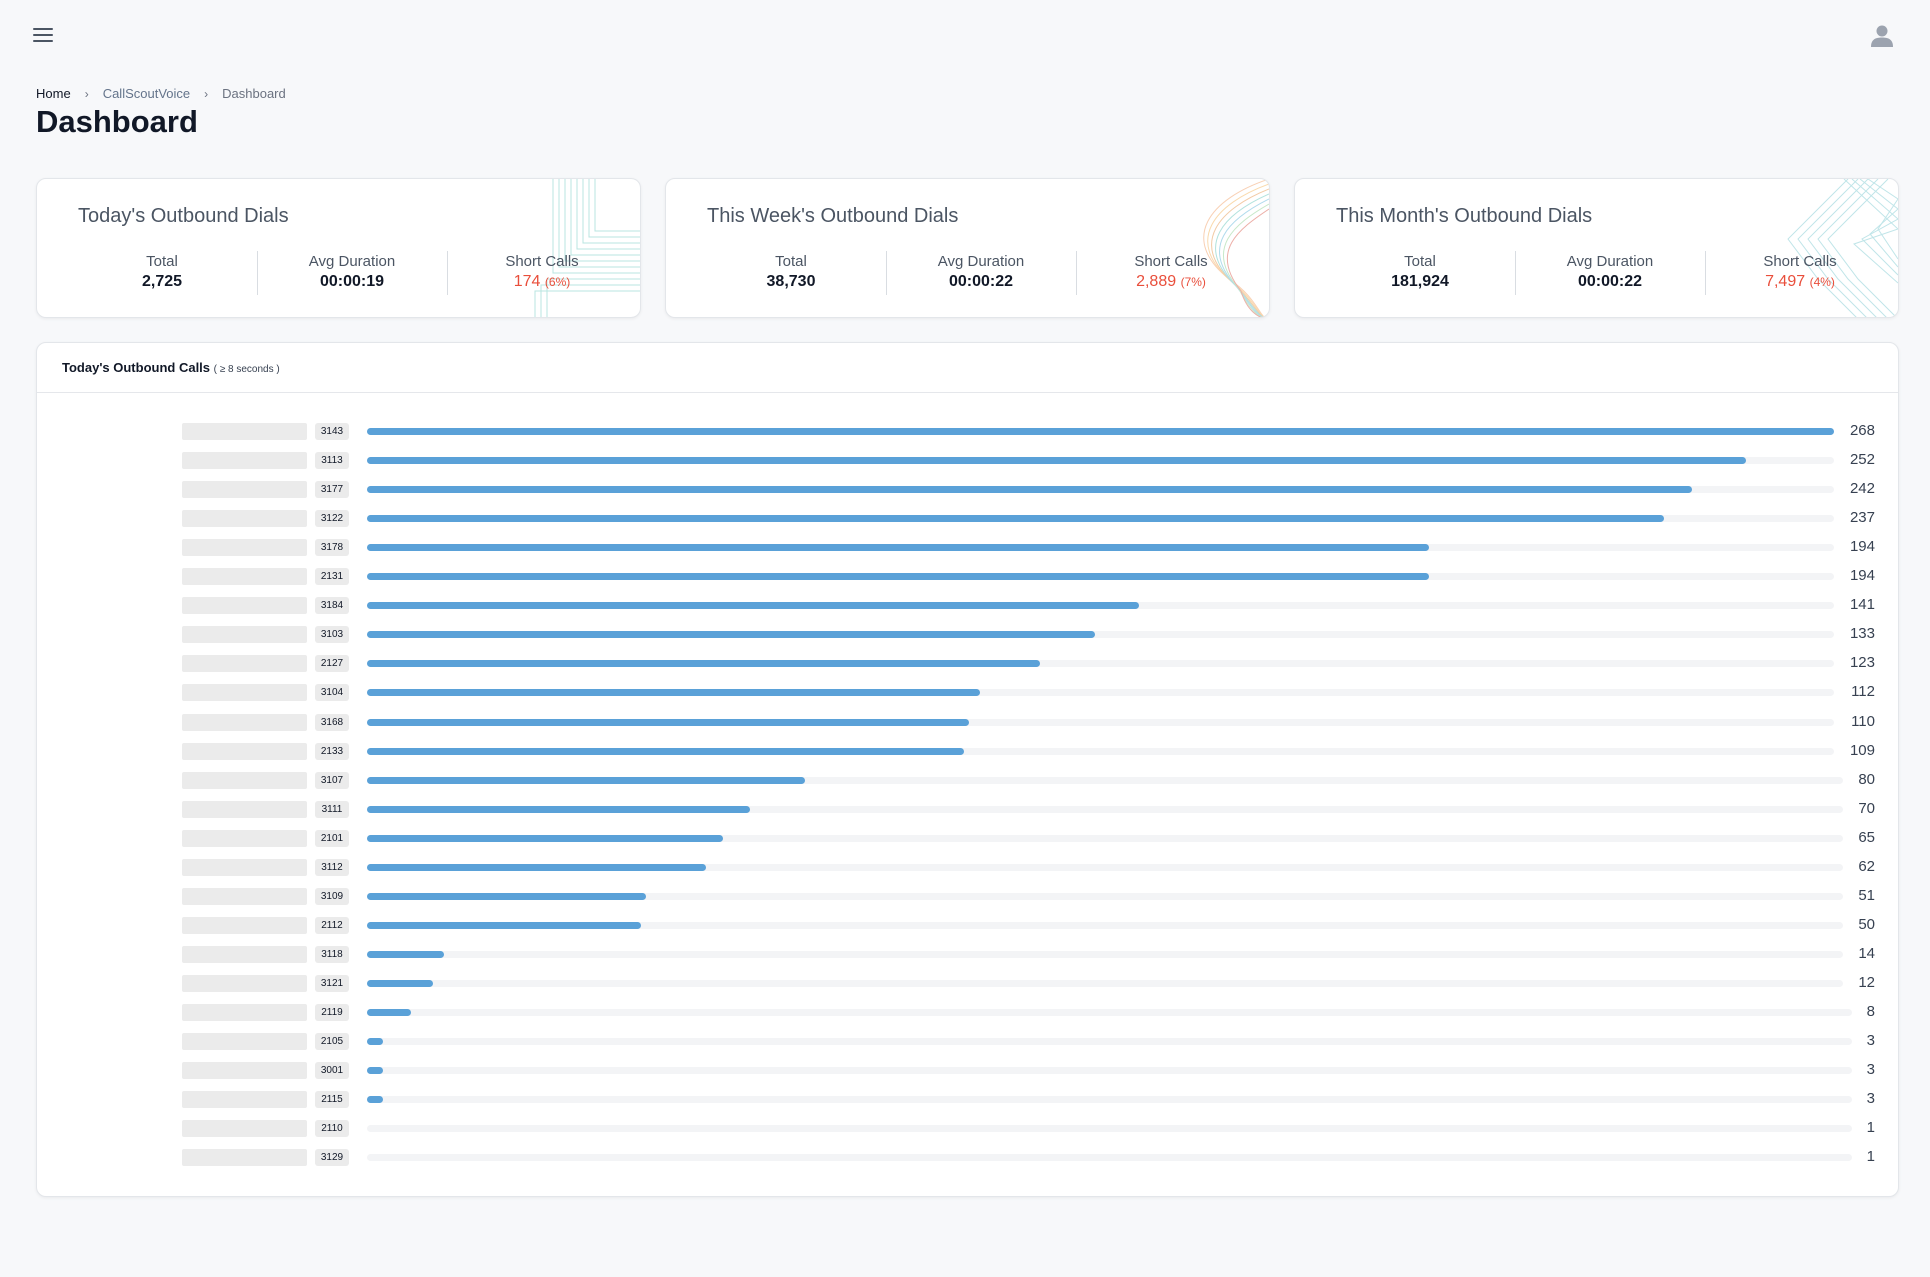 The width and height of the screenshot is (1930, 1277). I want to click on bar-row: 3103 133, so click(968, 633).